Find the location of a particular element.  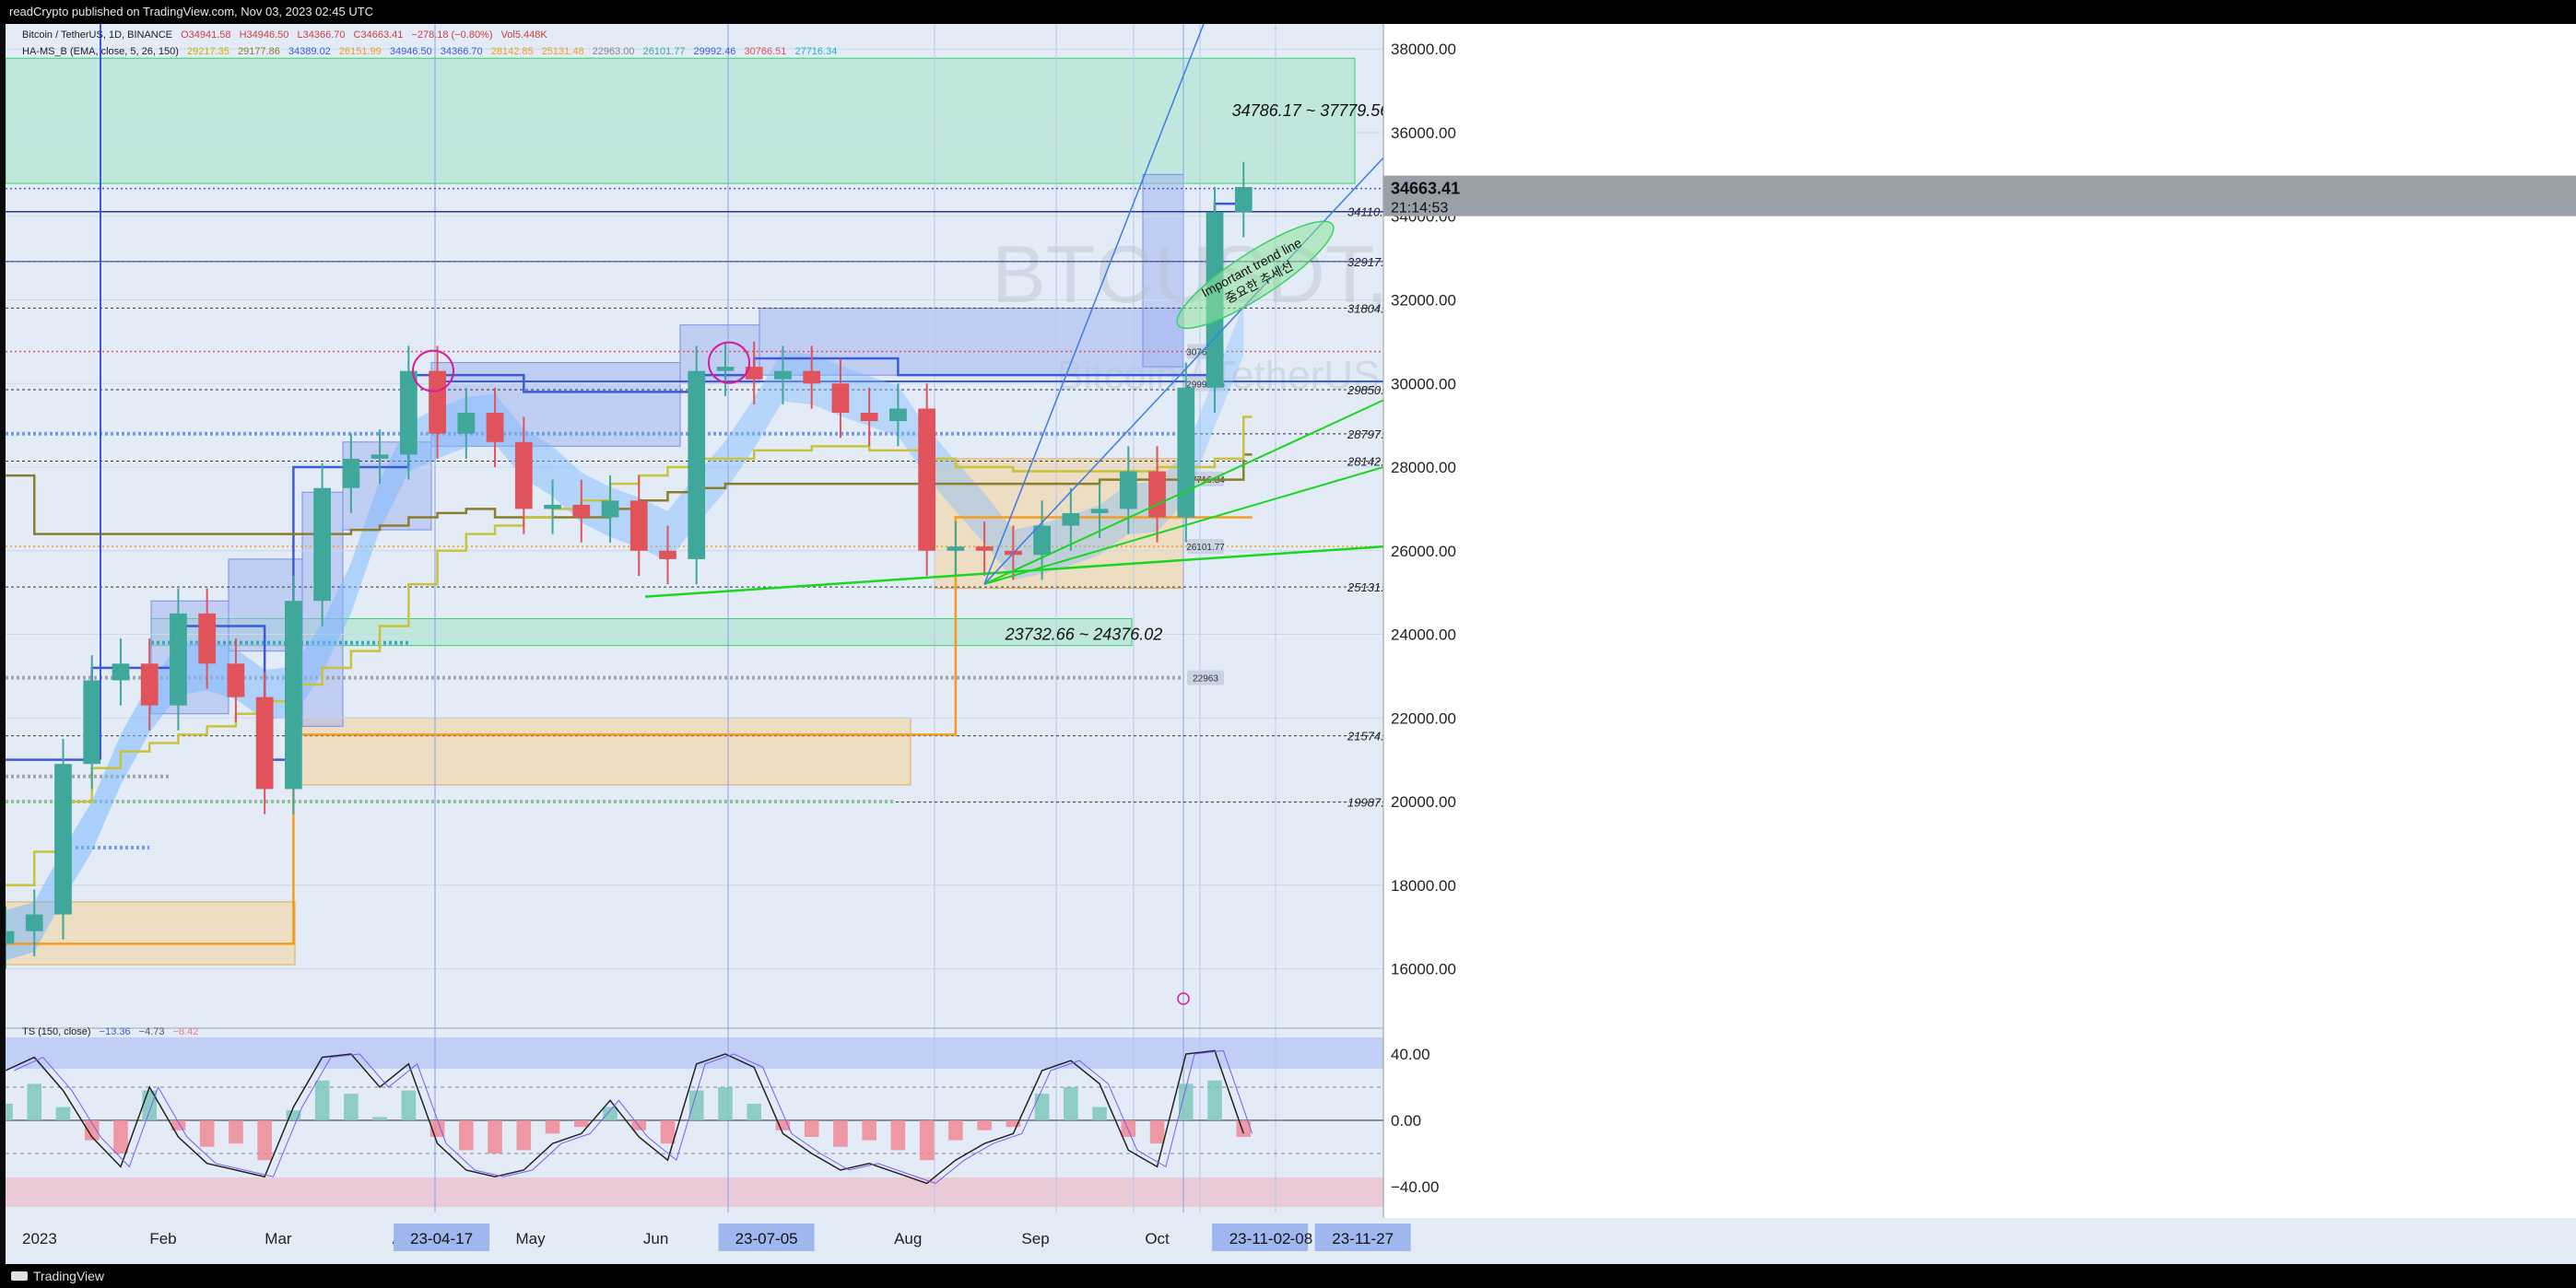

price-tag-label: 26101.77 is located at coordinates (1205, 548).